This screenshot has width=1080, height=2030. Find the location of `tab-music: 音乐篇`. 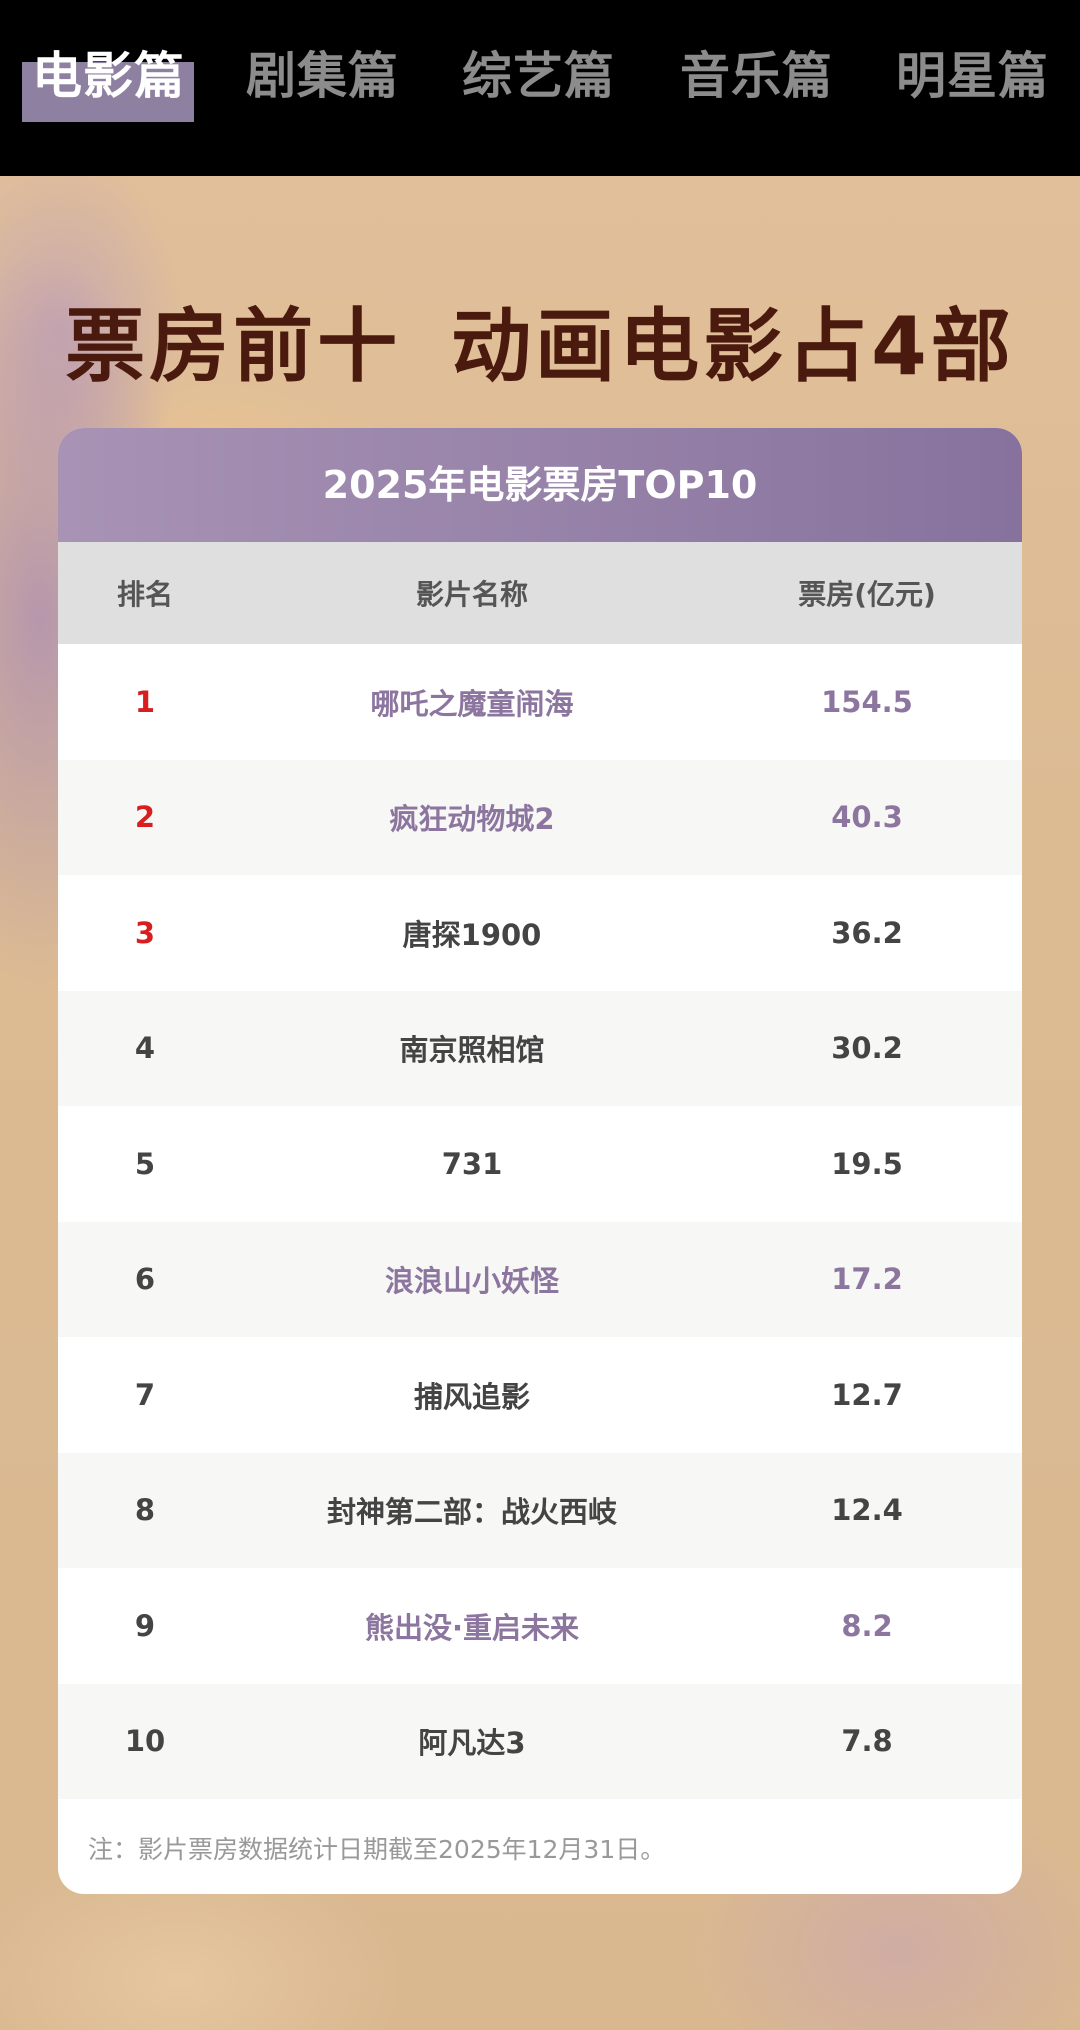

tab-music: 音乐篇 is located at coordinates (756, 76).